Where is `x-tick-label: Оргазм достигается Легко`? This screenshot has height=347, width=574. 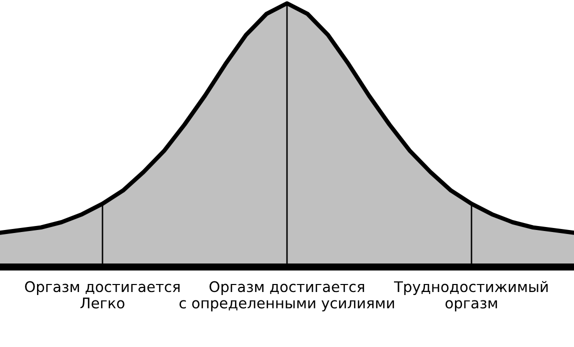 x-tick-label: Оргазм достигается Легко is located at coordinates (102, 295).